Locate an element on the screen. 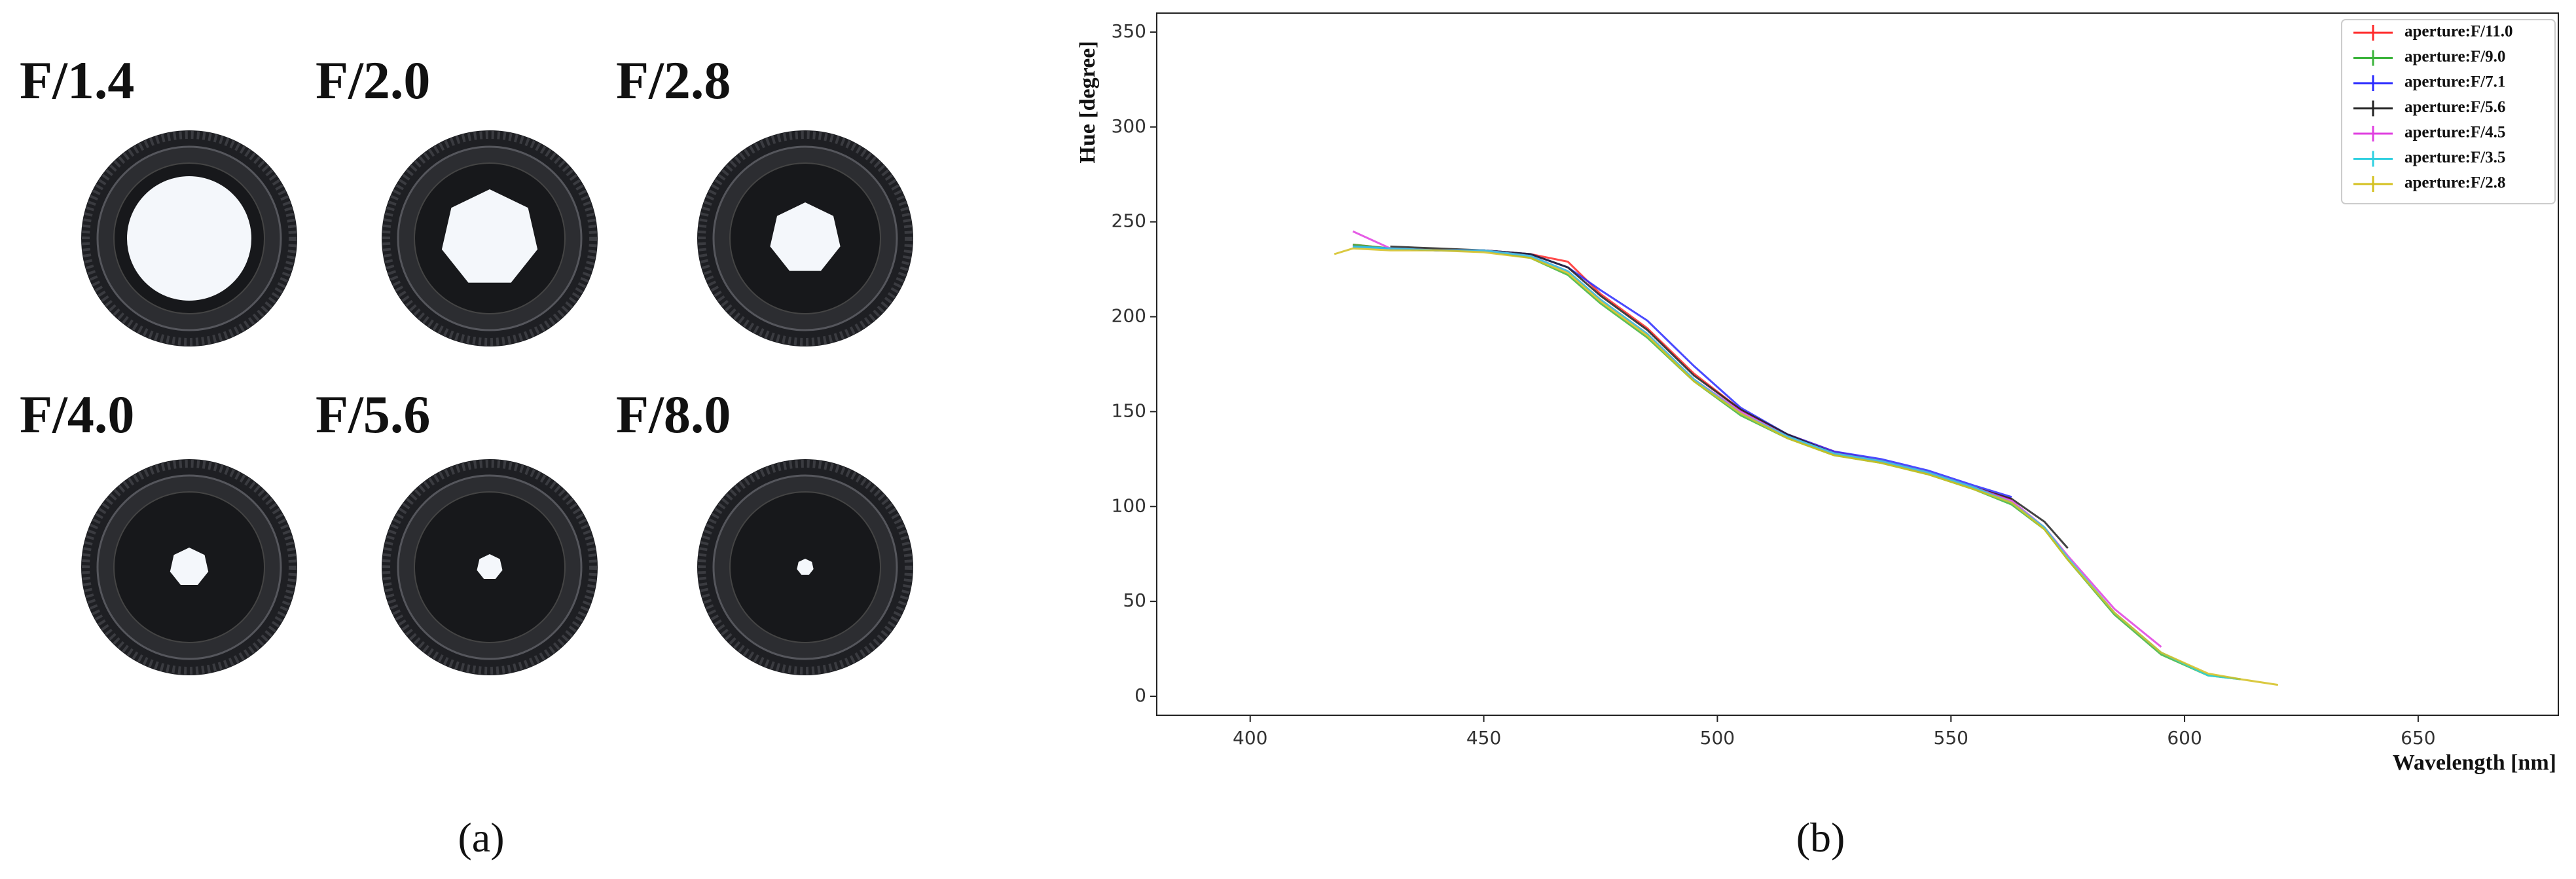  legend is located at coordinates (2448, 111).